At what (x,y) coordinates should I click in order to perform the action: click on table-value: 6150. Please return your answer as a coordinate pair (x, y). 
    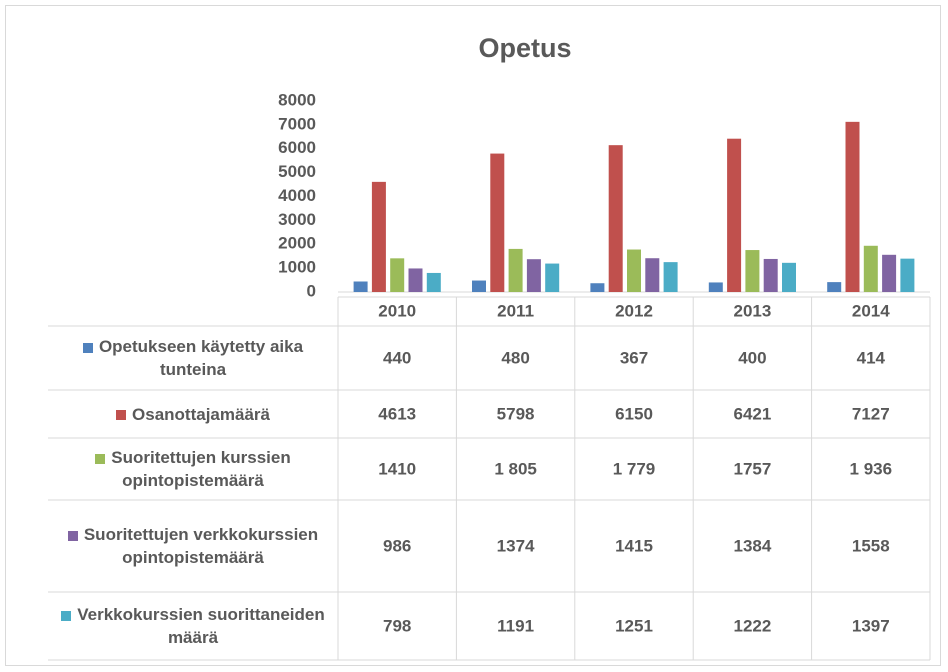
    Looking at the image, I should click on (634, 413).